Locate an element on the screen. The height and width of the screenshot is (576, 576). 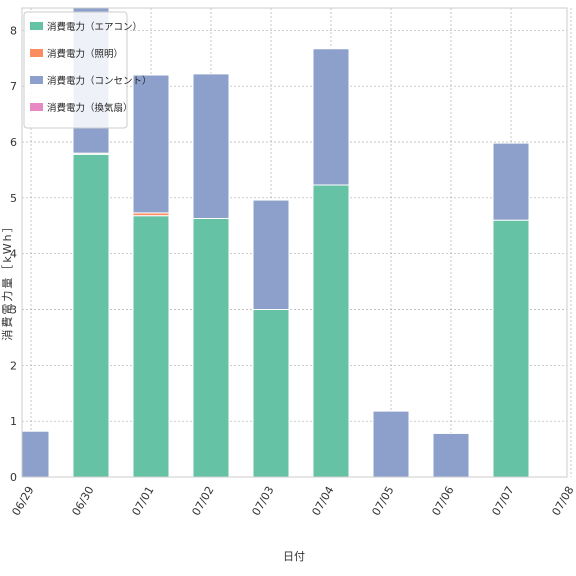
bar-segment-06-30-s0 is located at coordinates (91, 315).